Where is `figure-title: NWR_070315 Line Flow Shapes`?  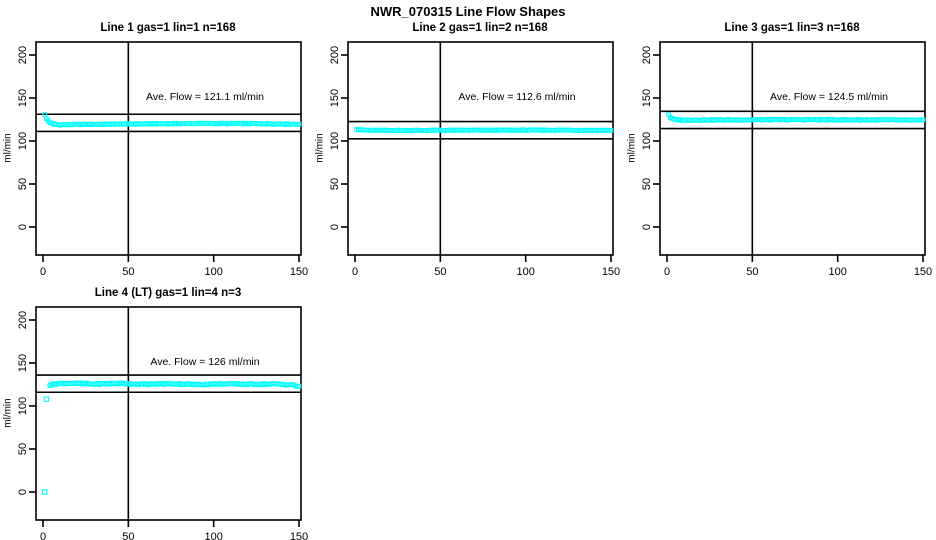
figure-title: NWR_070315 Line Flow Shapes is located at coordinates (468, 11).